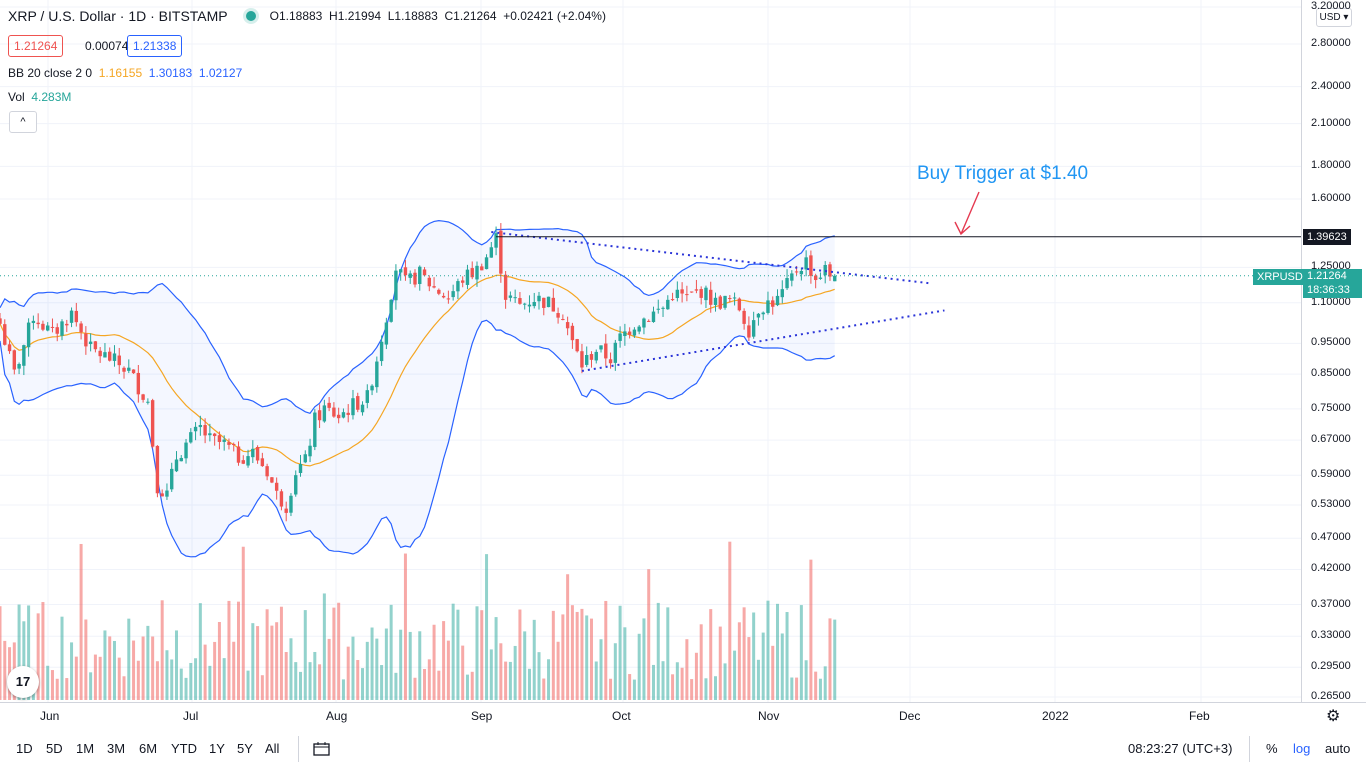 The image size is (1366, 769). Describe the element at coordinates (1280, 277) in the screenshot. I see `symbol-tag: XRPUSD` at that location.